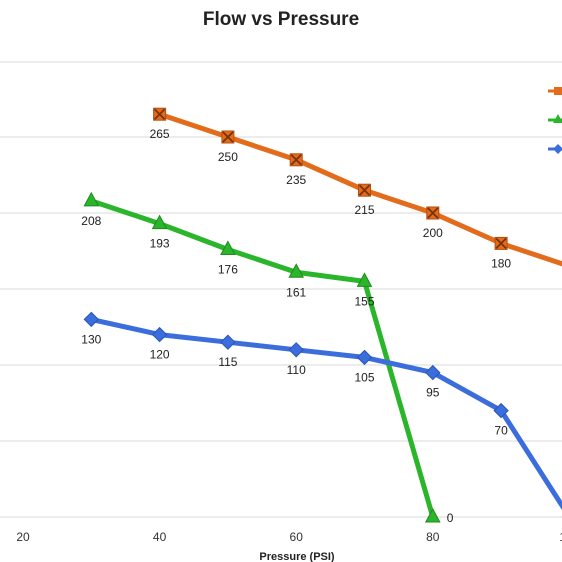 The height and width of the screenshot is (562, 562). Describe the element at coordinates (297, 537) in the screenshot. I see `x-tick-label: 60` at that location.